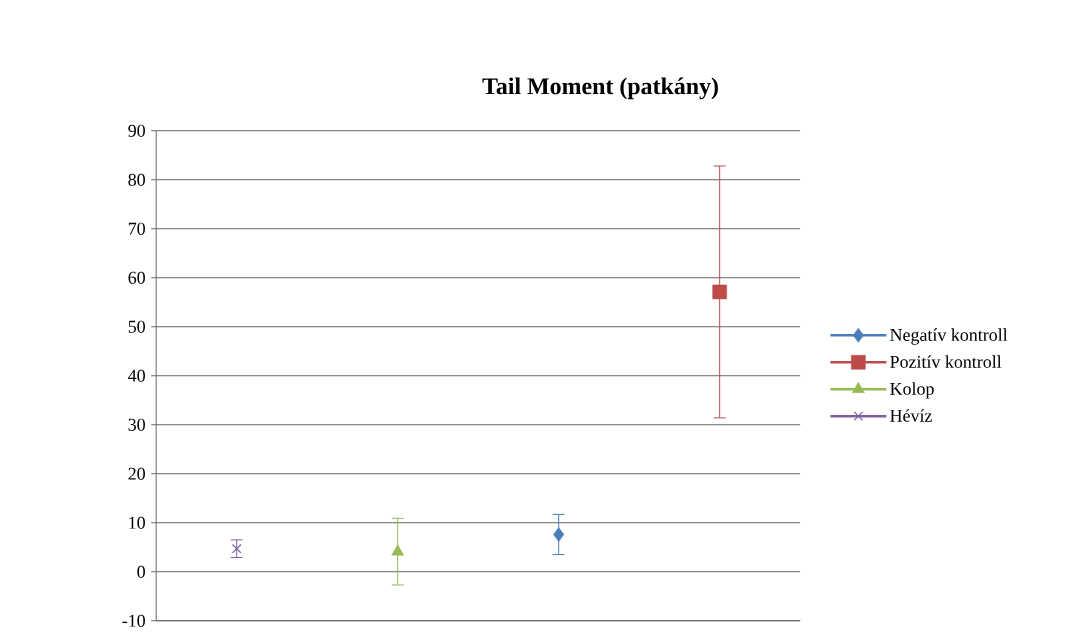  I want to click on legend-label: Hévíz, so click(911, 415).